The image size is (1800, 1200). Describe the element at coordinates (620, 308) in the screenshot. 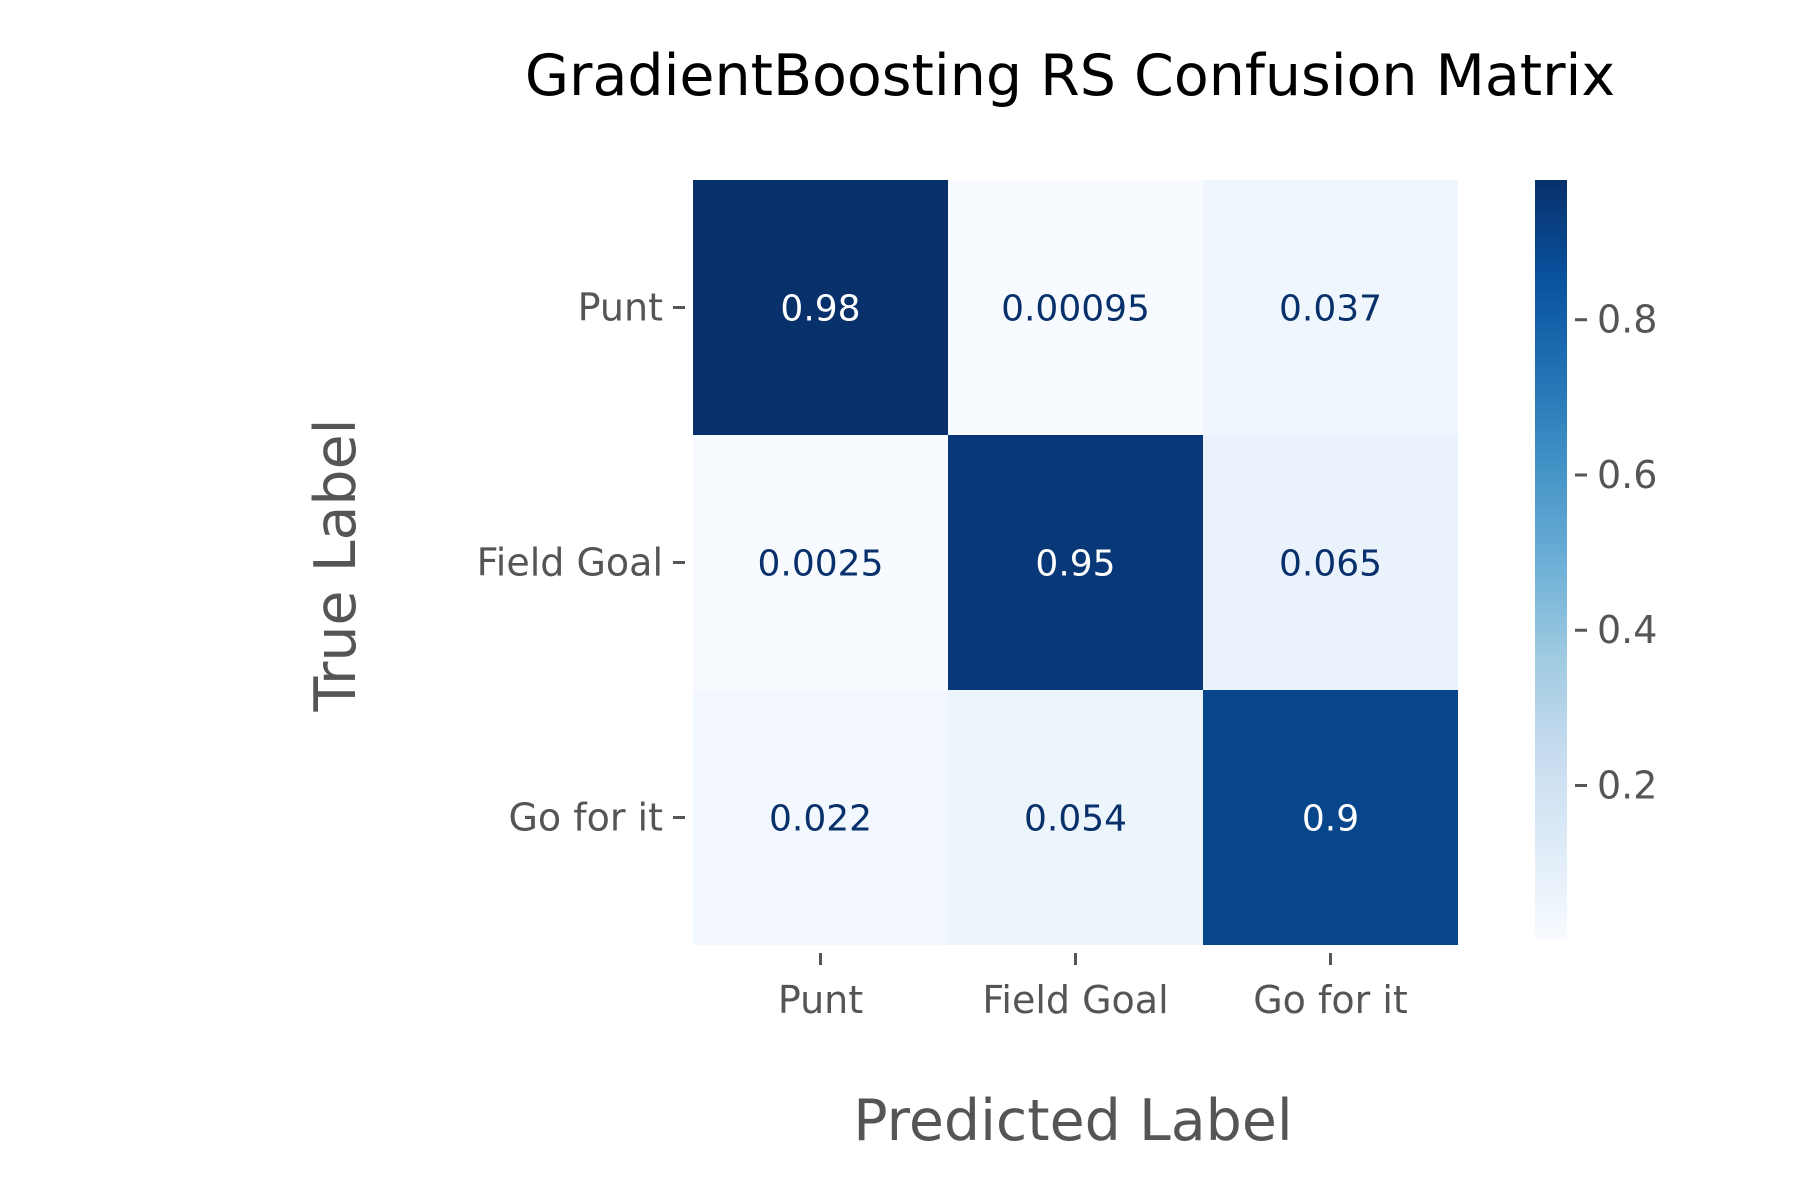

I see `y-tick-label: Punt` at that location.